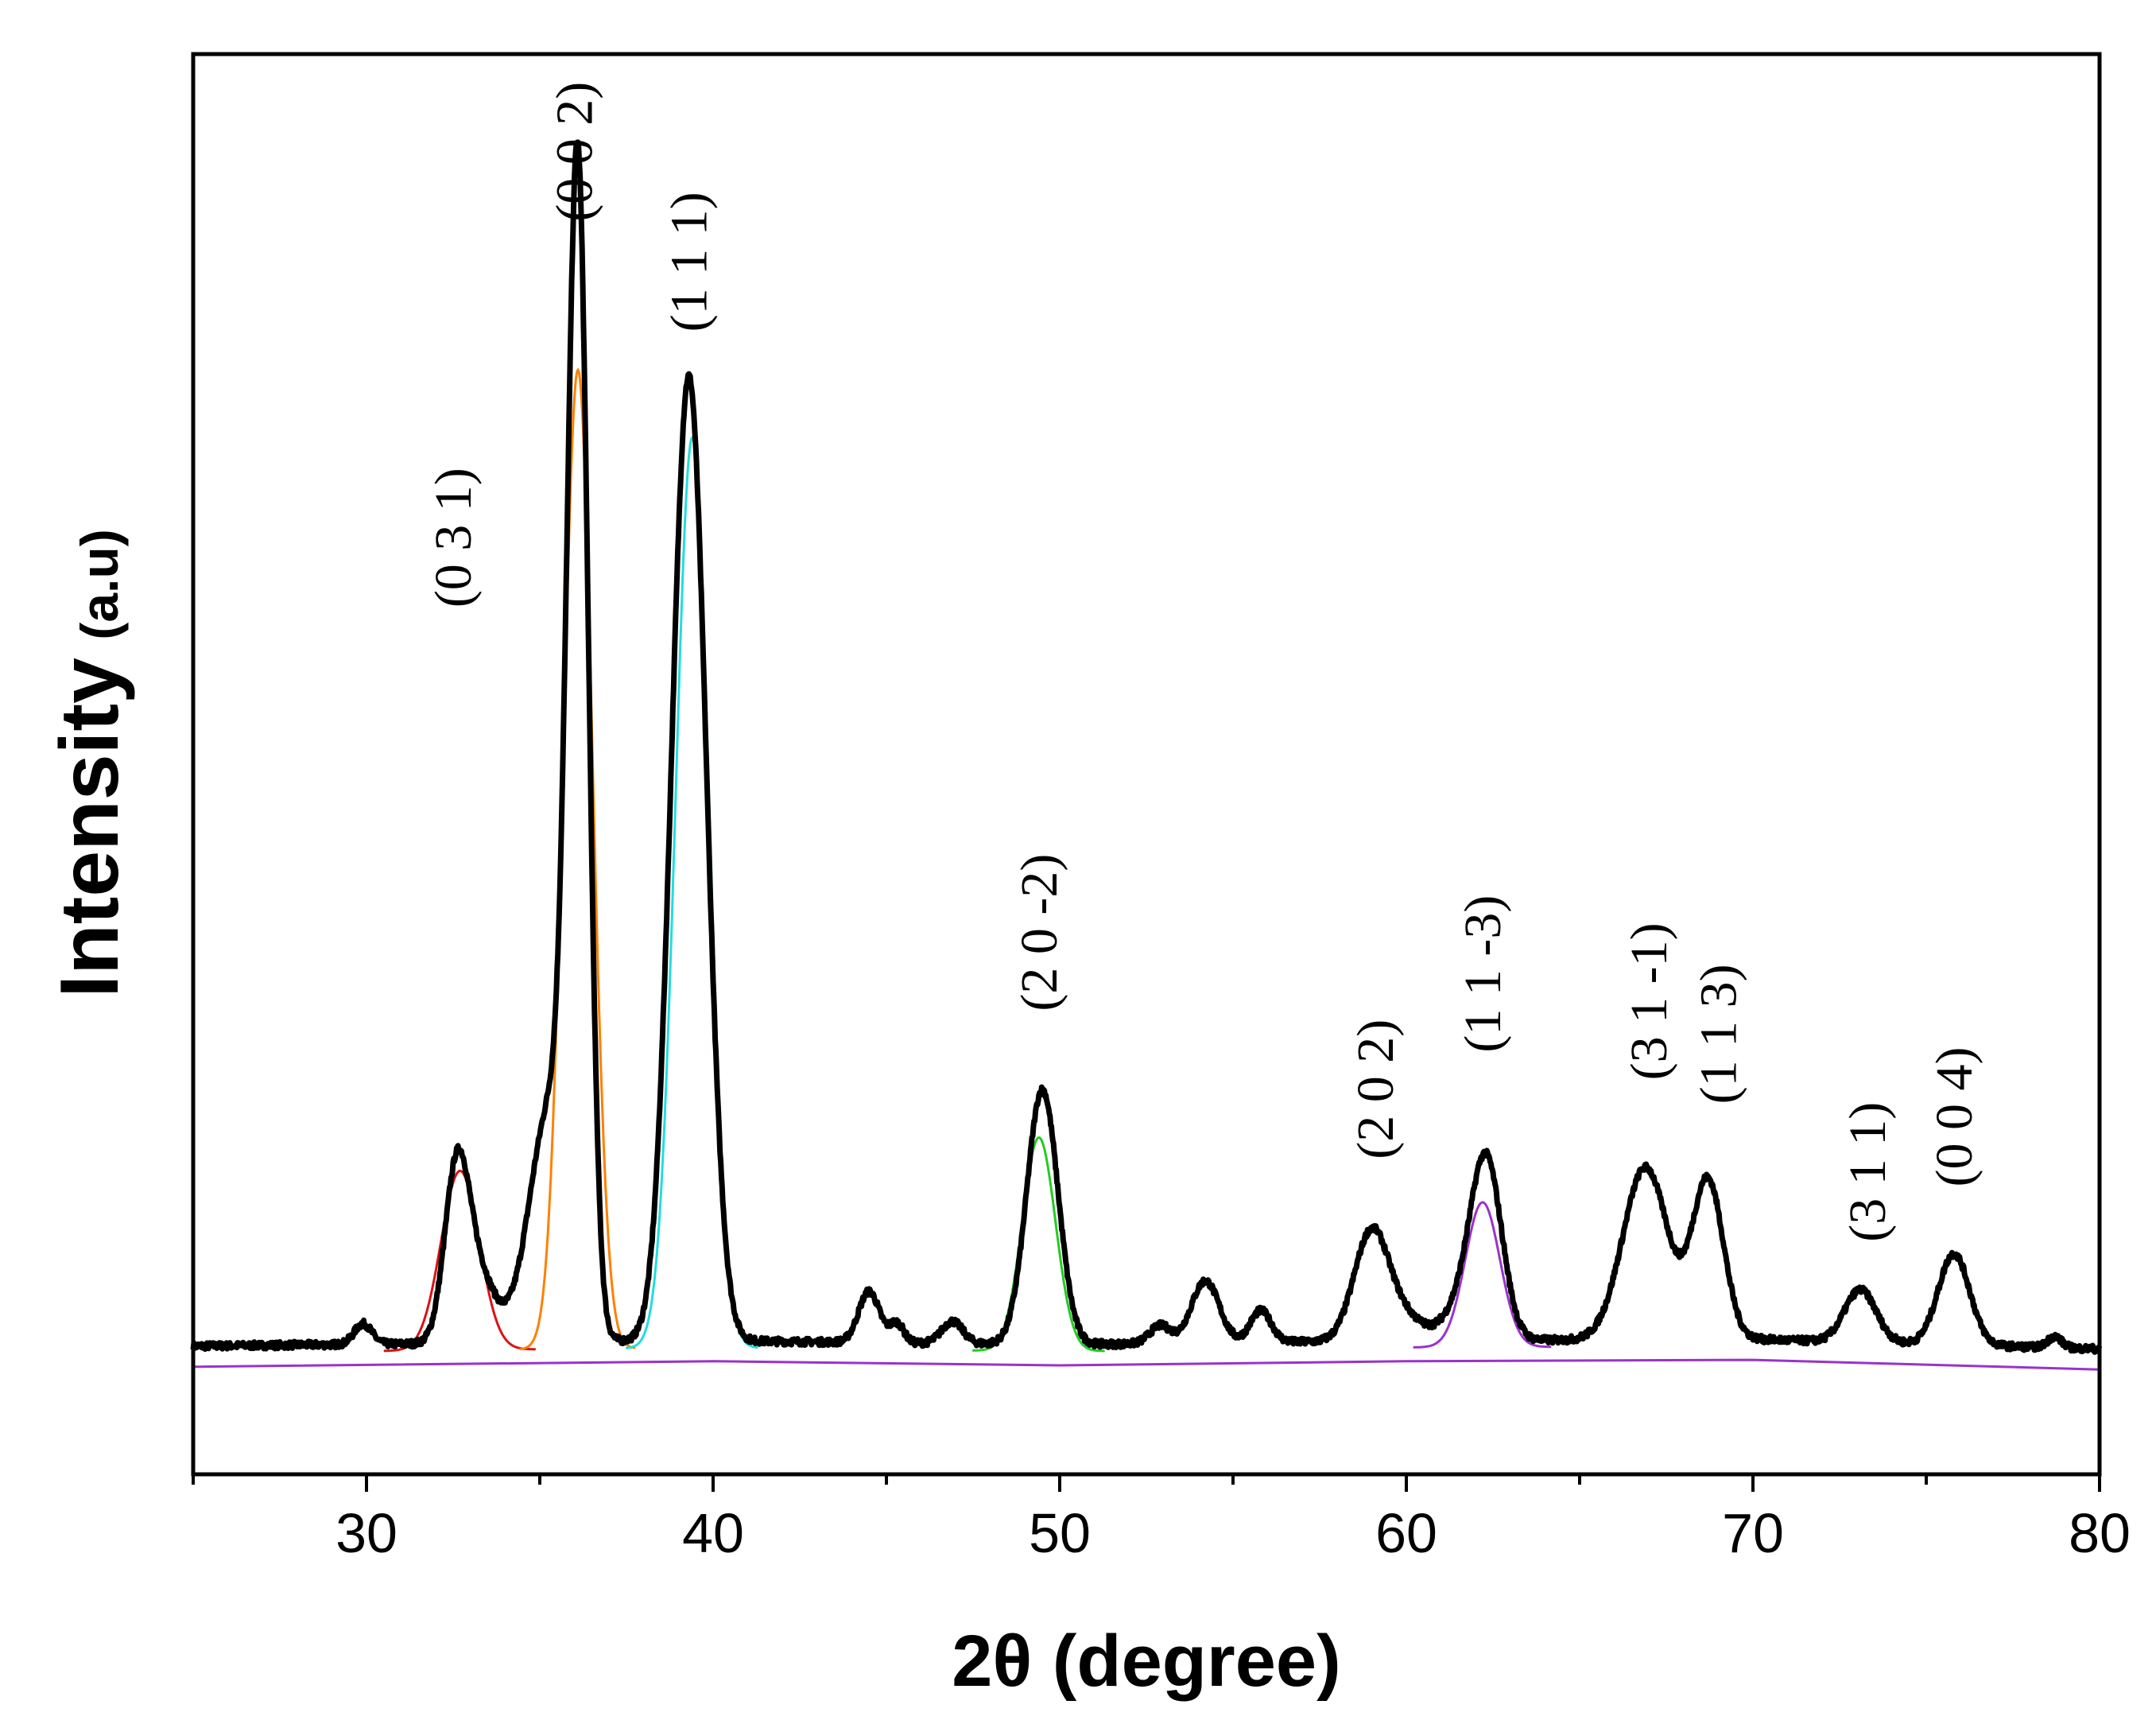 Image resolution: width=2156 pixels, height=1724 pixels. What do you see at coordinates (454, 538) in the screenshot?
I see `peak-label: (0 3 1)` at bounding box center [454, 538].